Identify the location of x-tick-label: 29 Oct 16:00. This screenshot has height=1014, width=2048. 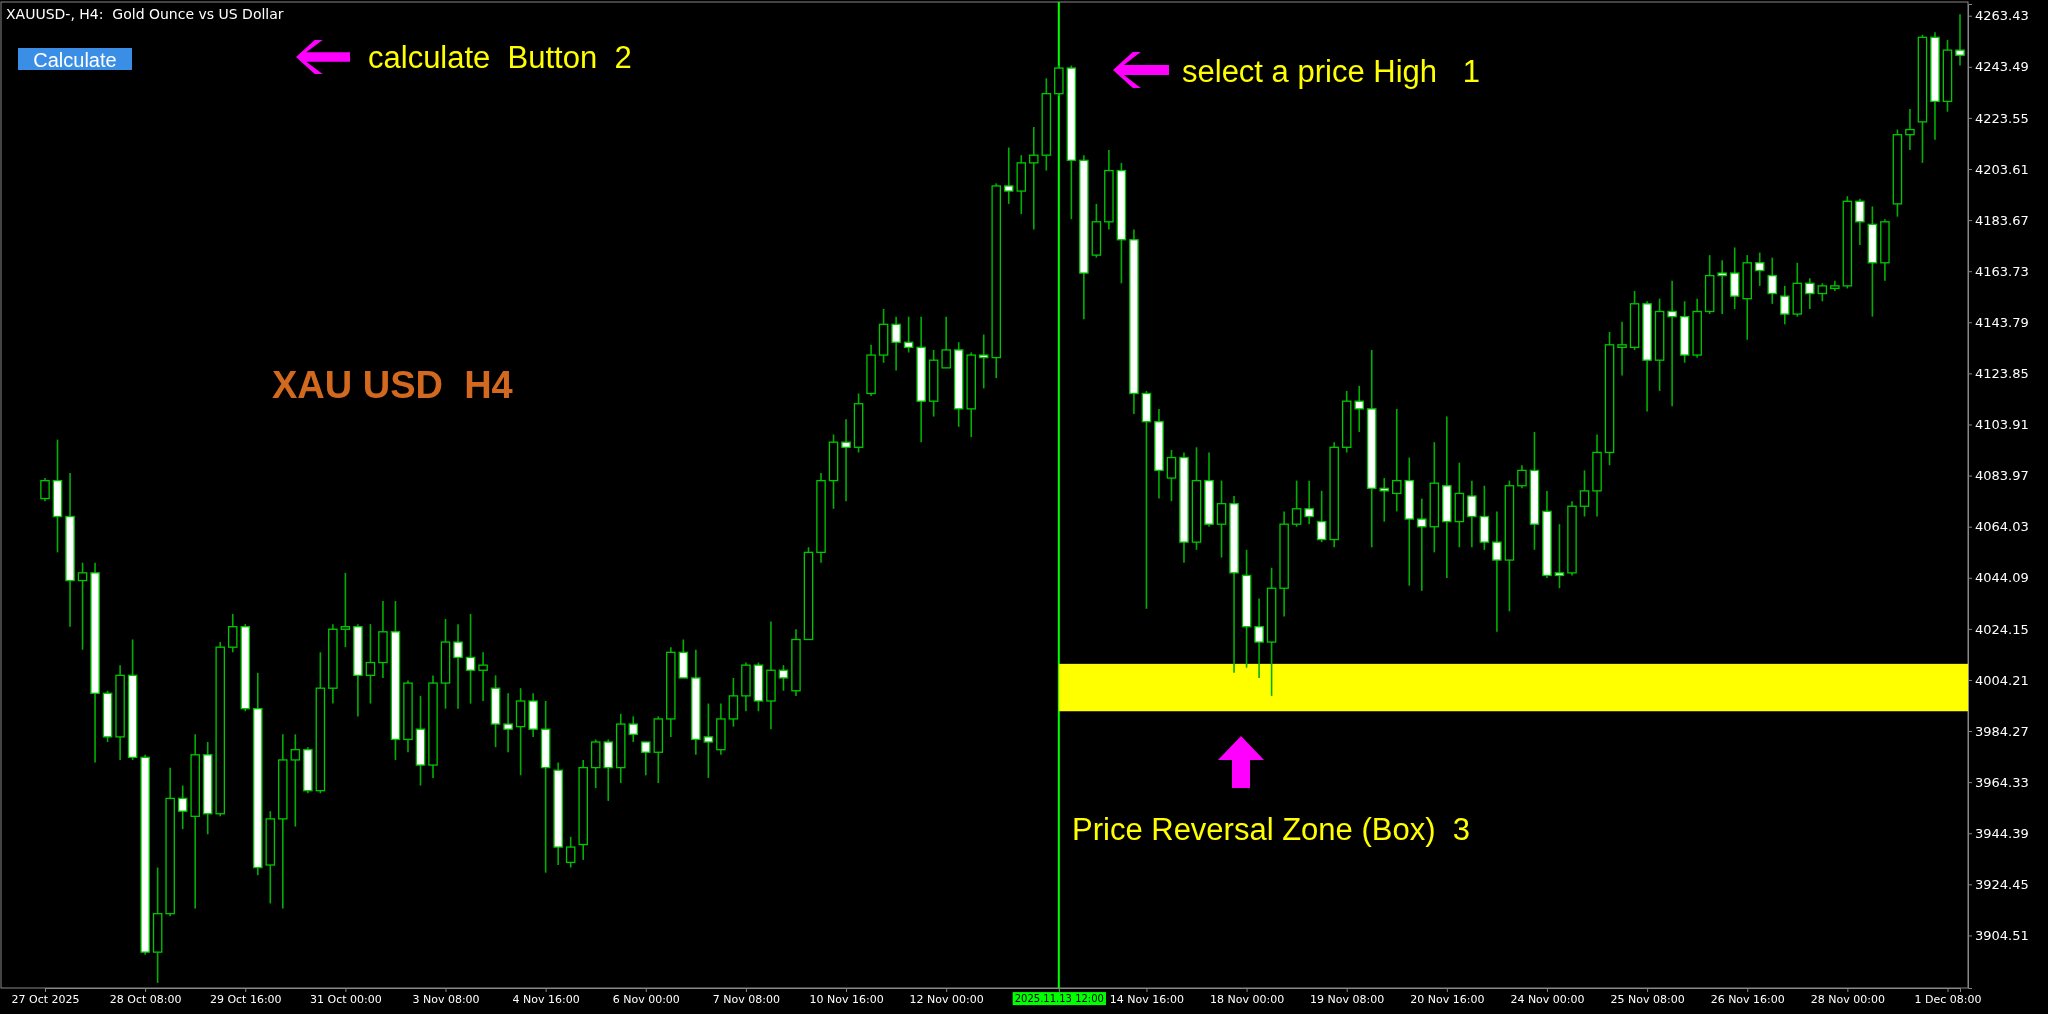
(245, 999).